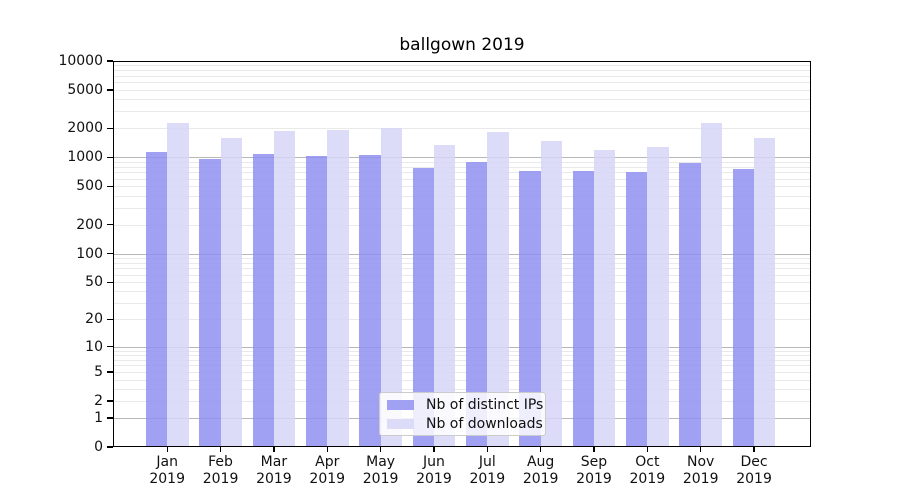 This screenshot has width=900, height=500. I want to click on x-tick-label-nov: Nov 2019, so click(701, 470).